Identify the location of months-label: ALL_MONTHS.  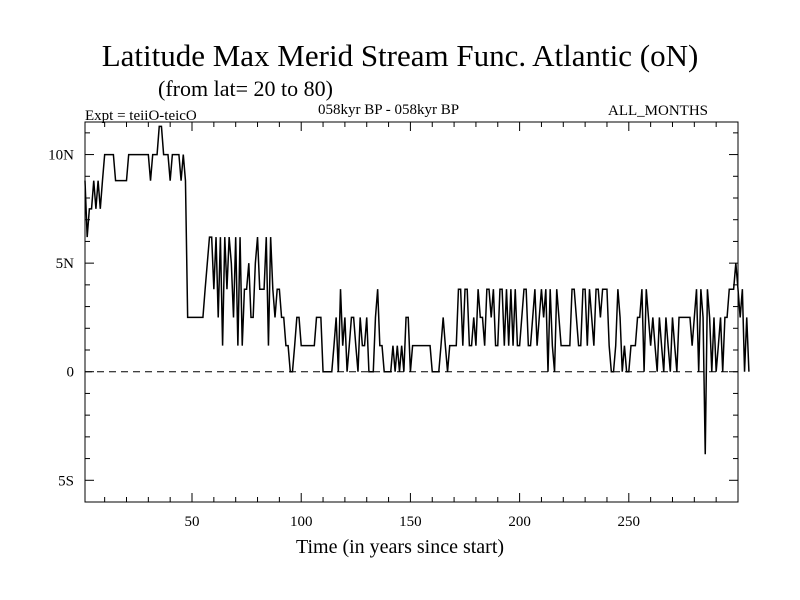
(658, 111).